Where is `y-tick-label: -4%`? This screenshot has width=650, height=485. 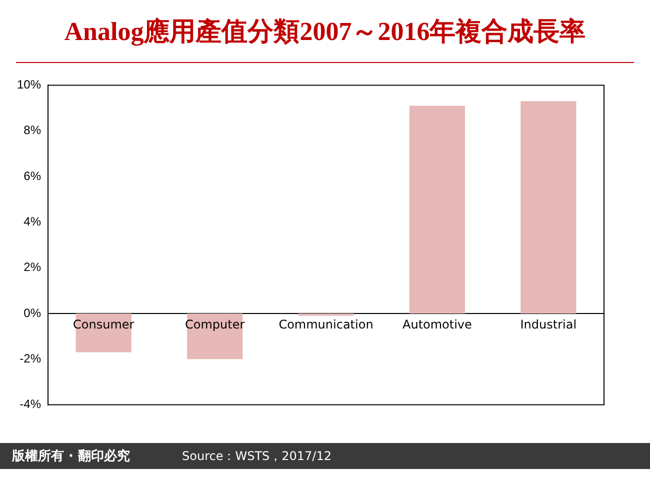 y-tick-label: -4% is located at coordinates (31, 404).